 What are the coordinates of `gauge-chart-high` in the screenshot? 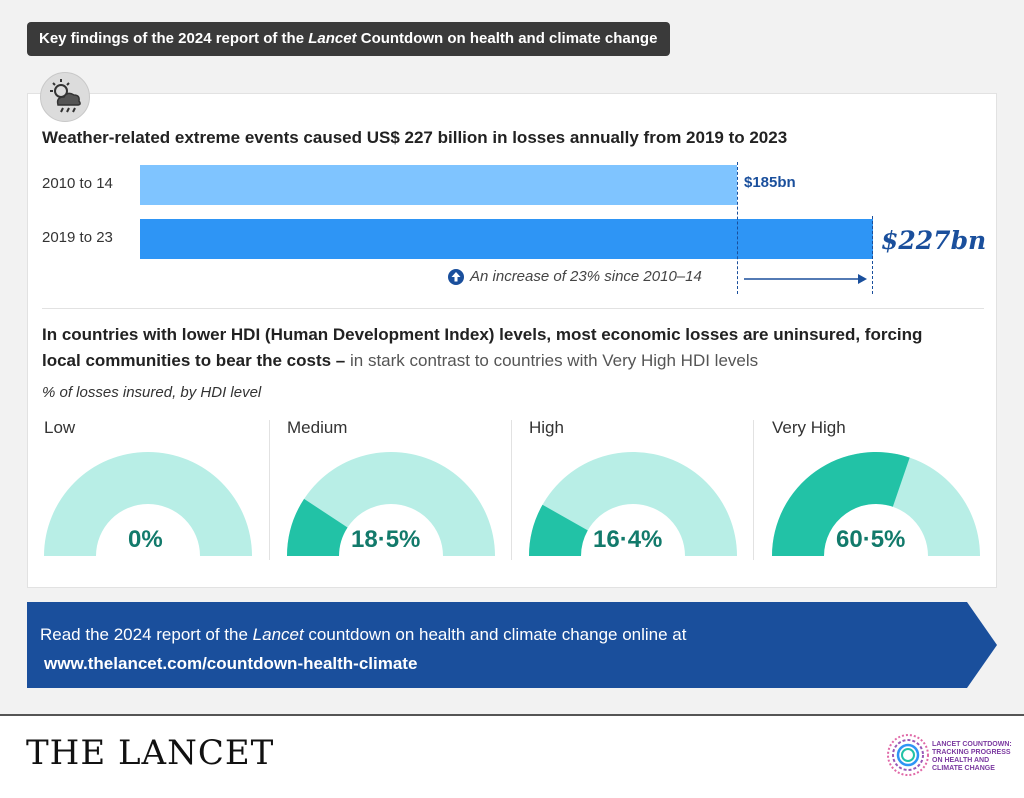 It's located at (633, 504).